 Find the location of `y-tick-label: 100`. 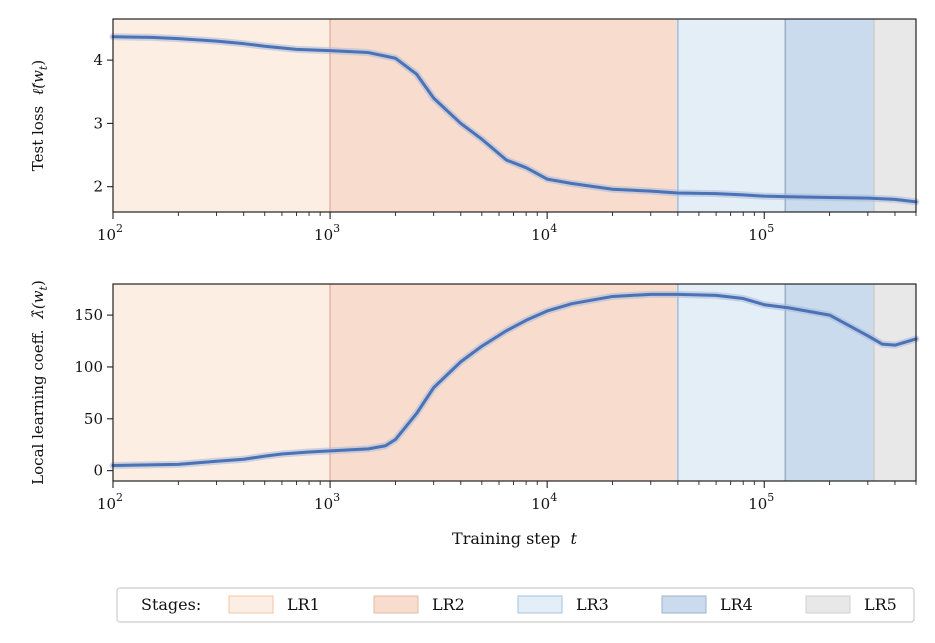

y-tick-label: 100 is located at coordinates (88, 367).